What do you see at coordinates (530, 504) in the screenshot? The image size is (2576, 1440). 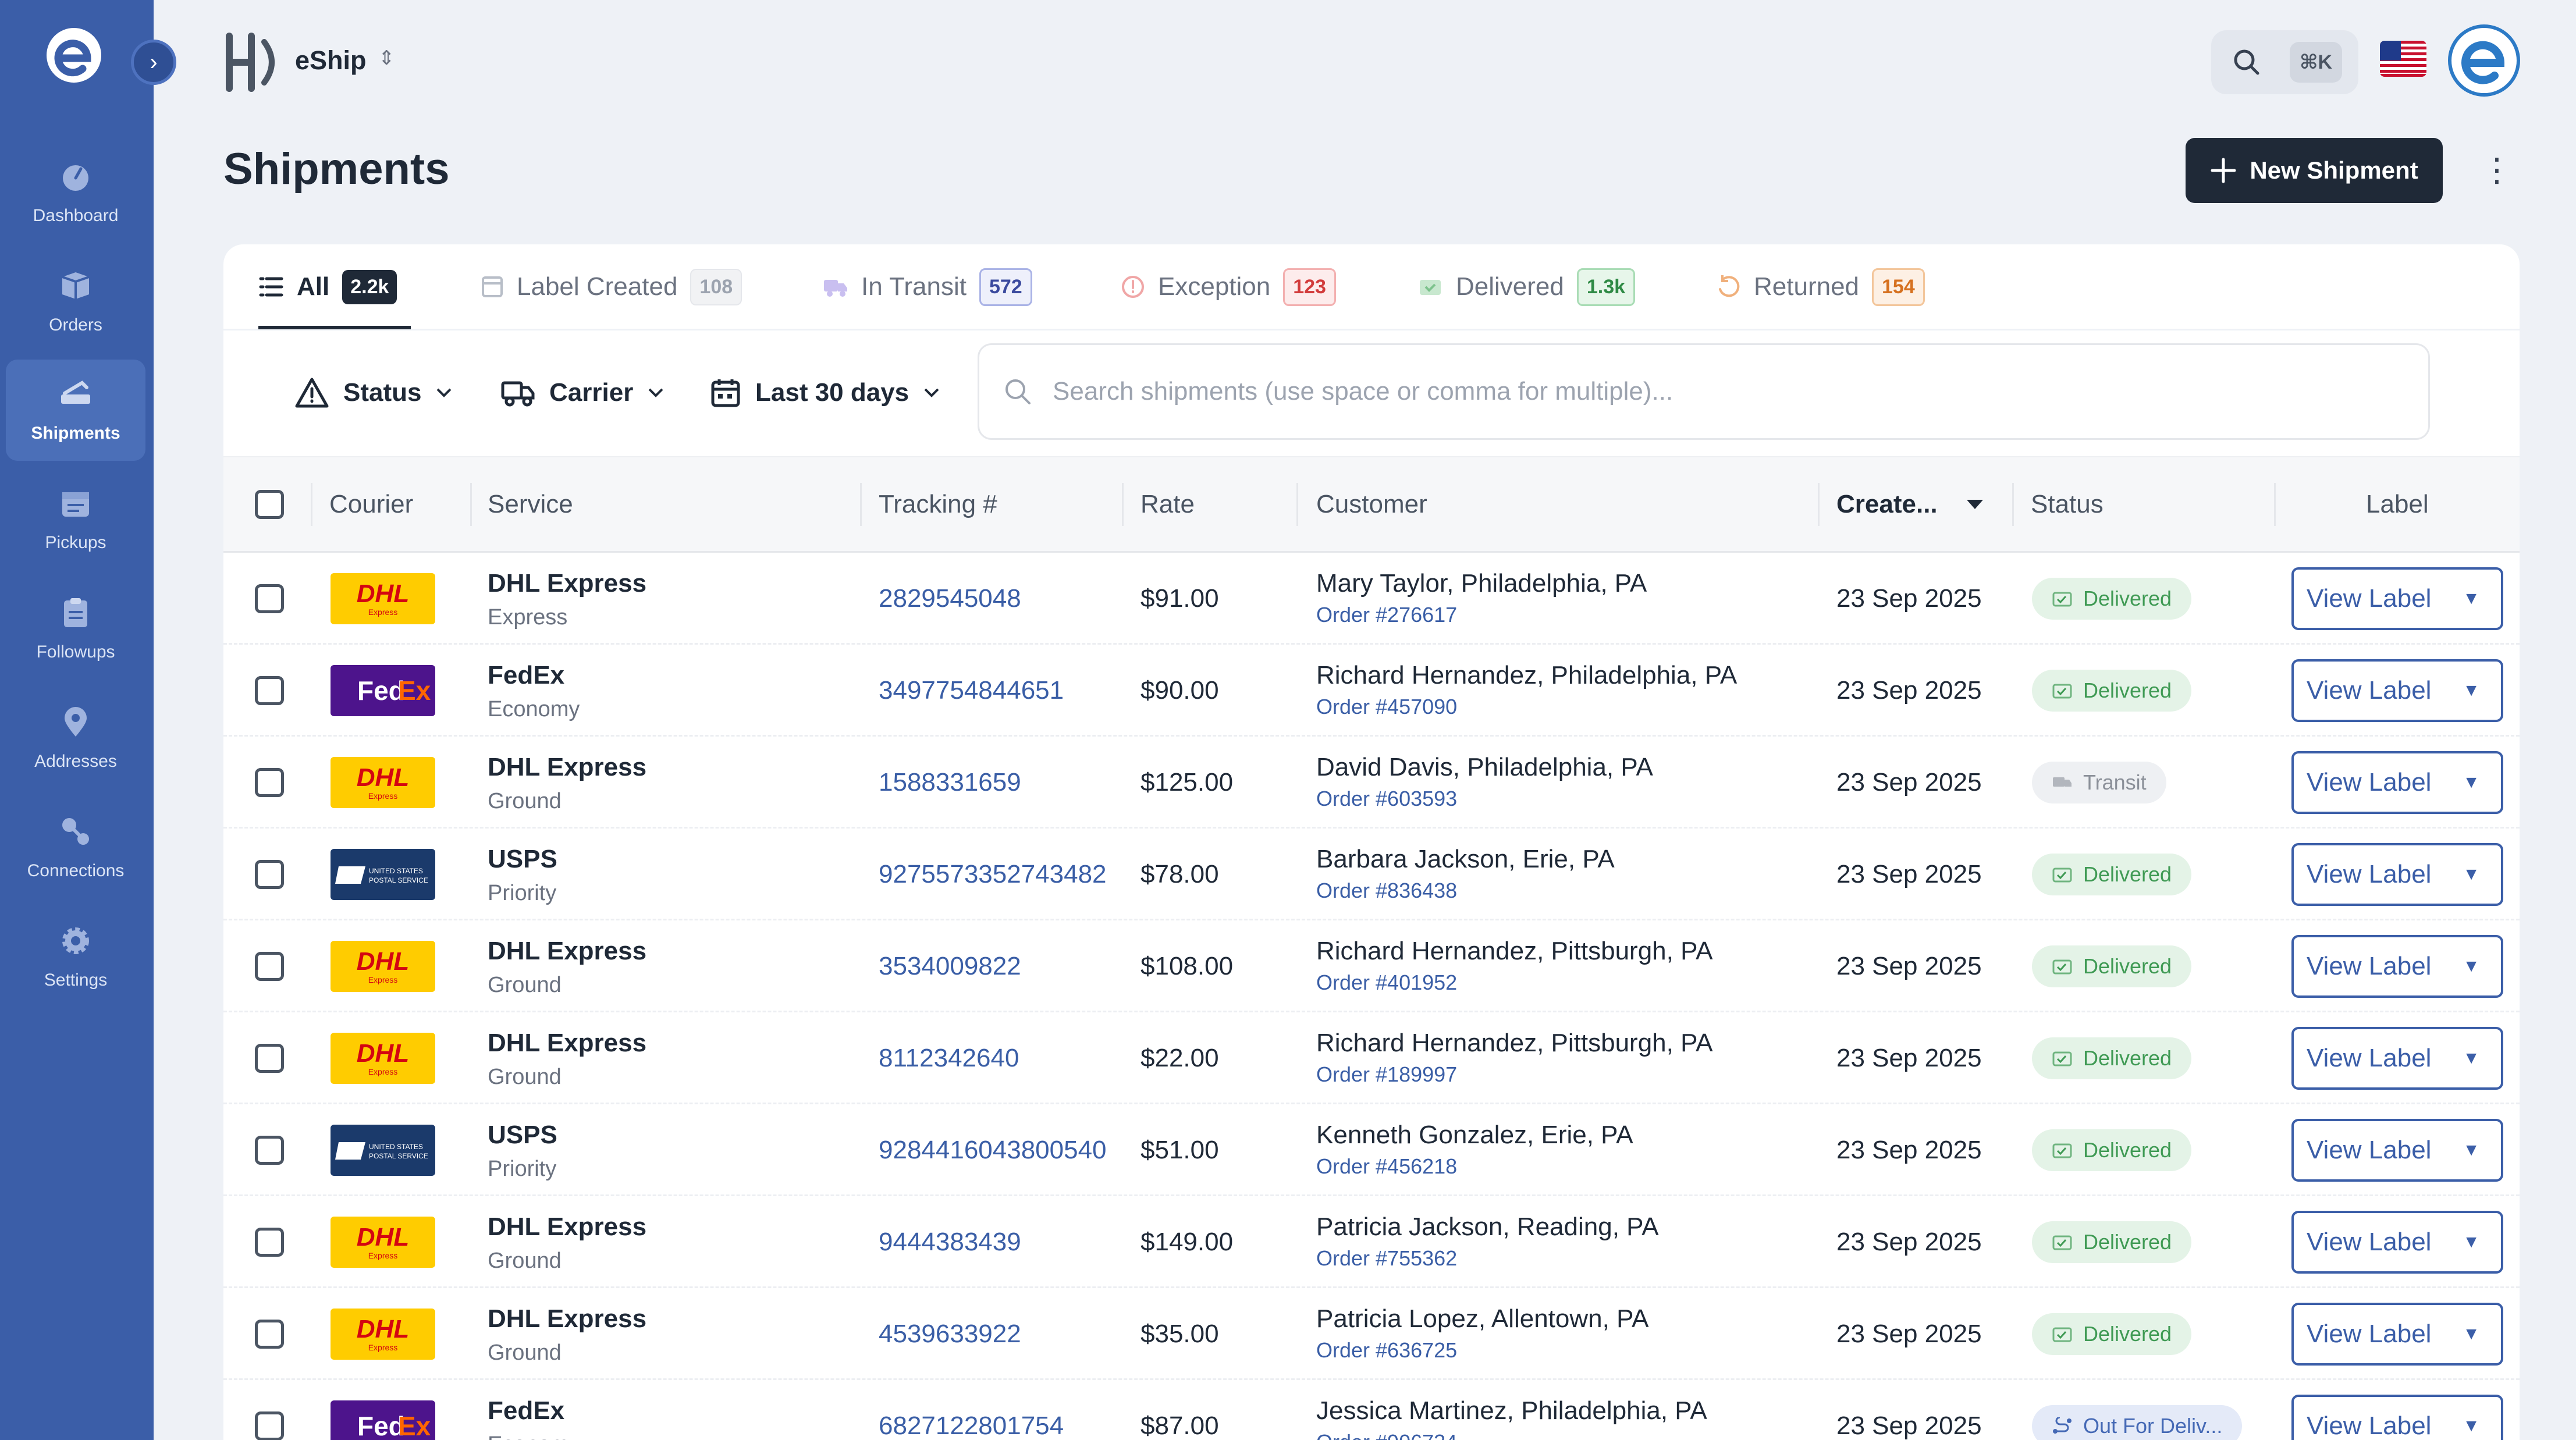 I see `col-service: Service` at bounding box center [530, 504].